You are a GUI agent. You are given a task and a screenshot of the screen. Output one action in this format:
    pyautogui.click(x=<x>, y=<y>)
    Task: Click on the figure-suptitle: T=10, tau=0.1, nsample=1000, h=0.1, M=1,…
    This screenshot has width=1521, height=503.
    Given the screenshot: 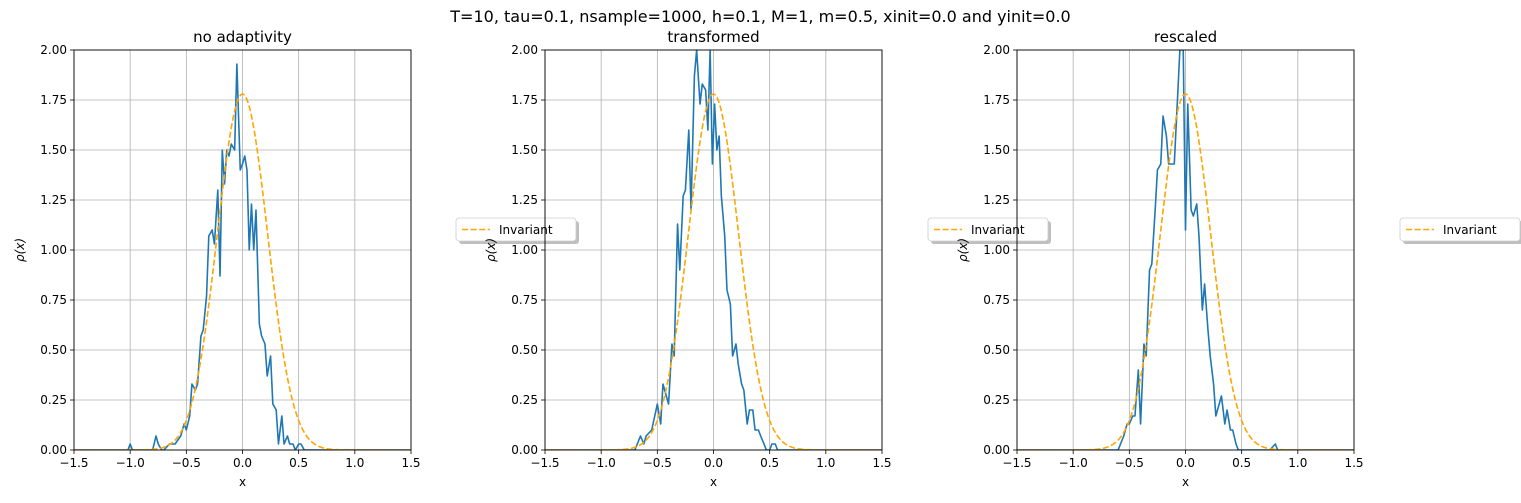 What is the action you would take?
    pyautogui.click(x=760, y=16)
    